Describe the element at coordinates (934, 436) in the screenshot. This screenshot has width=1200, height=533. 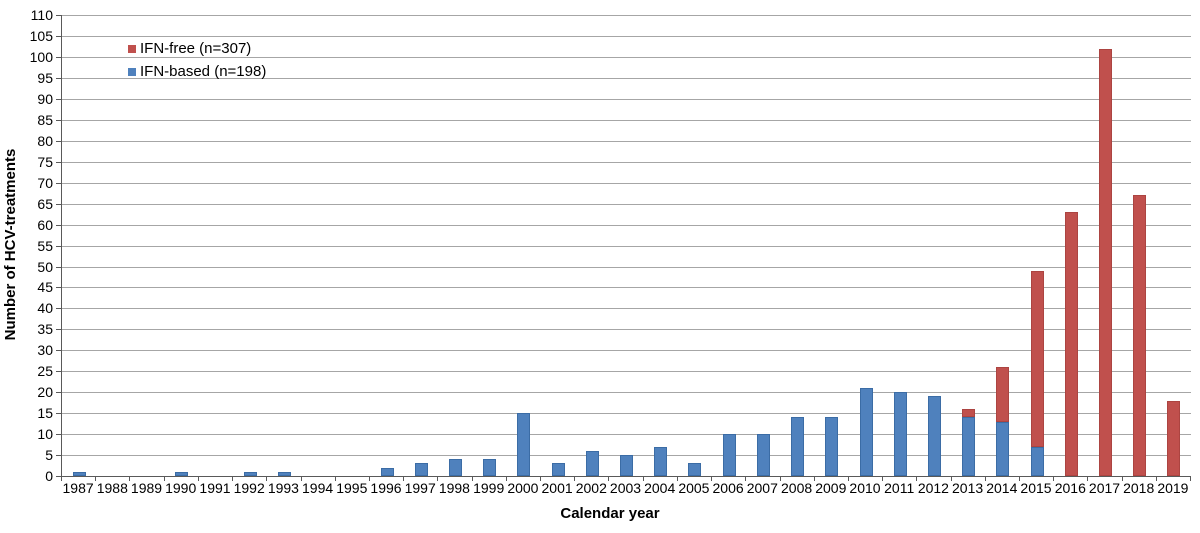
I see `bar-2012-ifn-based` at that location.